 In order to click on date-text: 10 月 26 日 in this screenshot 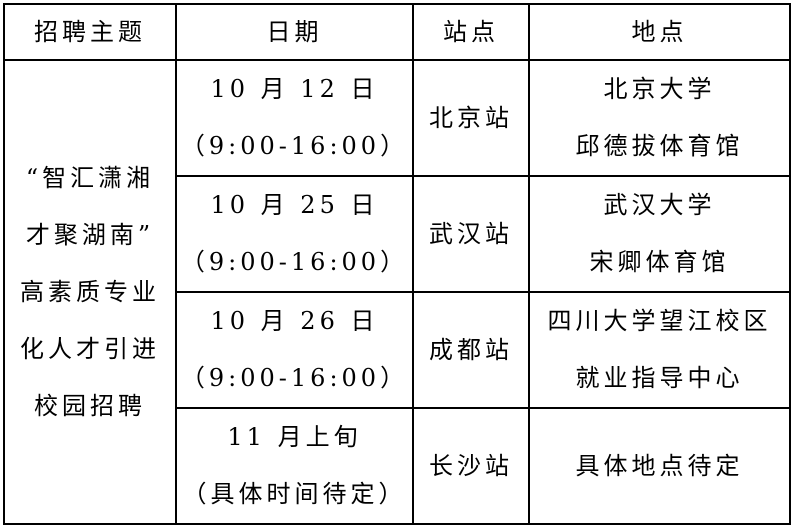, I will do `click(294, 321)`.